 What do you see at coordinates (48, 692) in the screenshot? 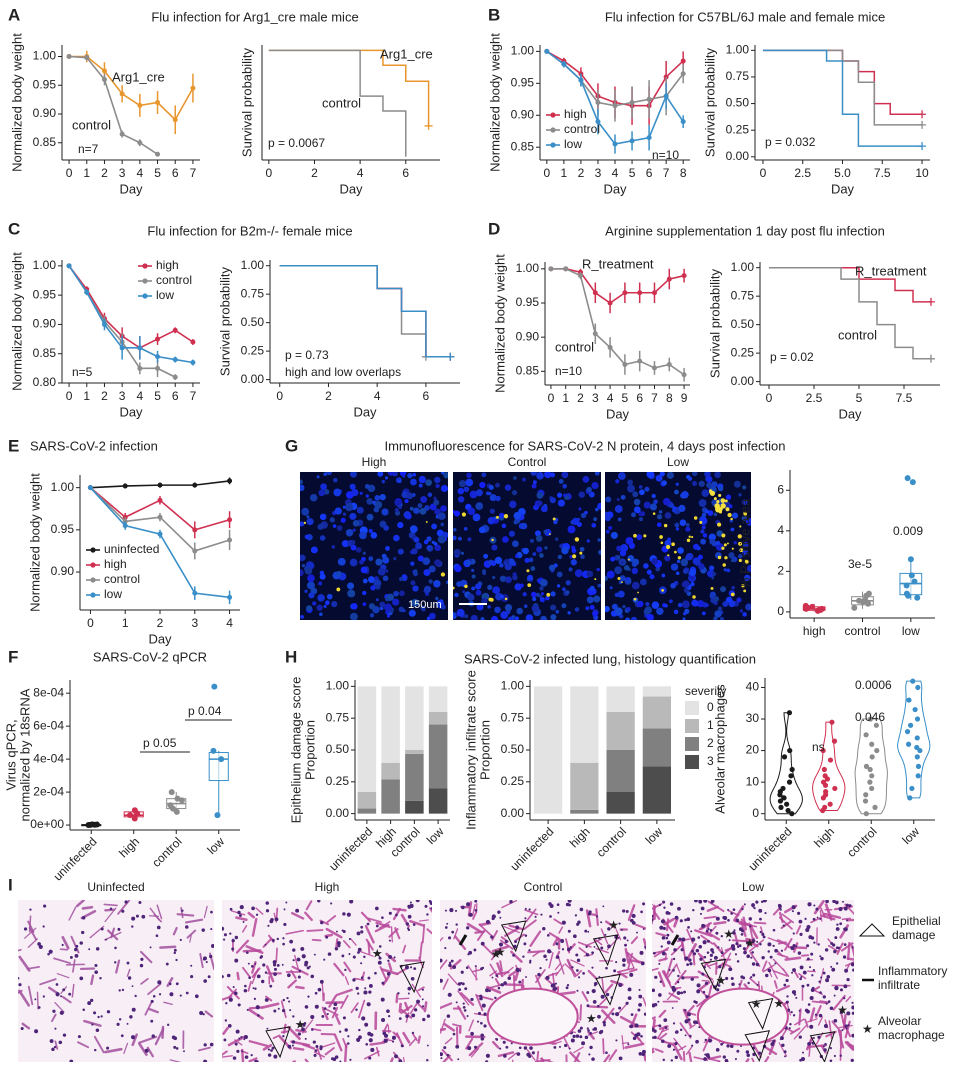
I see `y-tick-label: 8e-04` at bounding box center [48, 692].